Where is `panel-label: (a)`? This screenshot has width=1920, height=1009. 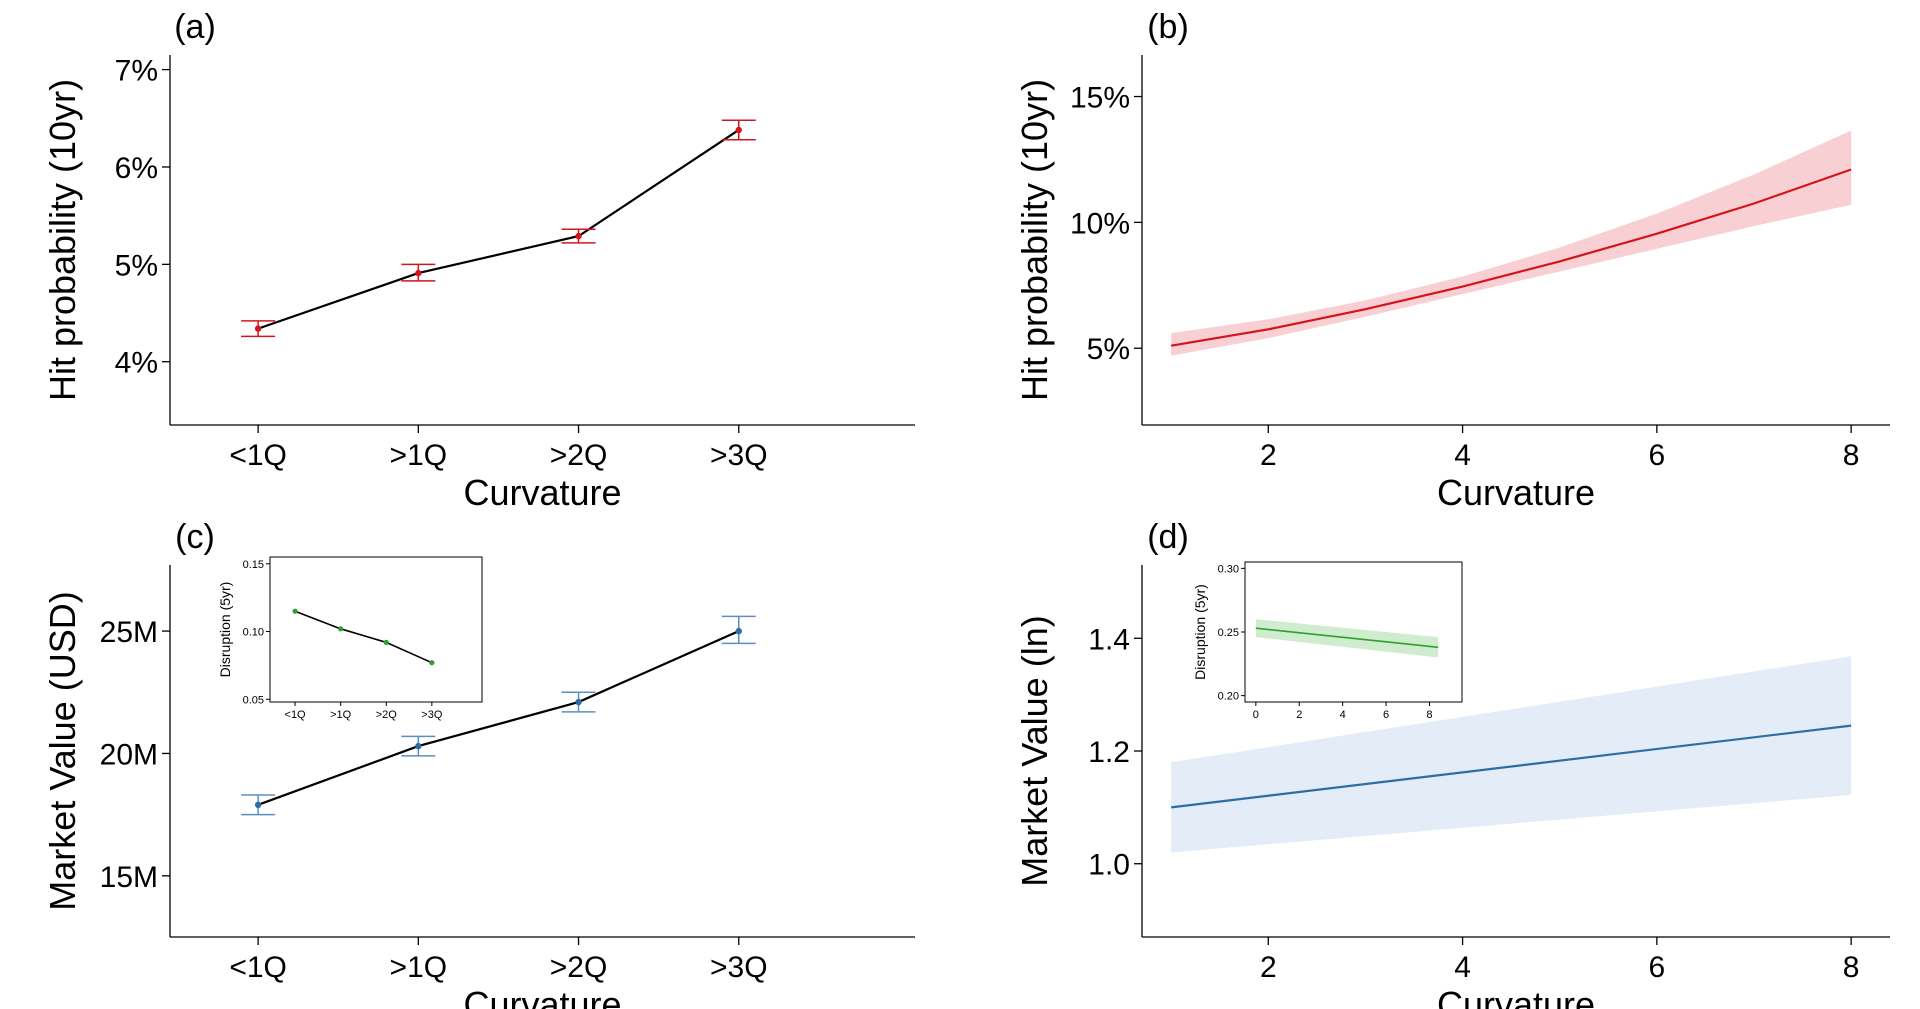 panel-label: (a) is located at coordinates (195, 27).